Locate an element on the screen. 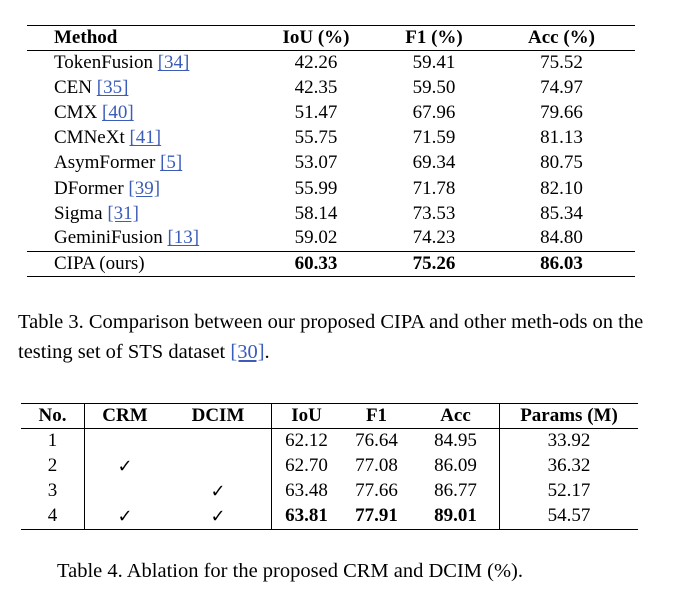 This screenshot has height=595, width=674. header-acc: Acc (%) is located at coordinates (561, 38).